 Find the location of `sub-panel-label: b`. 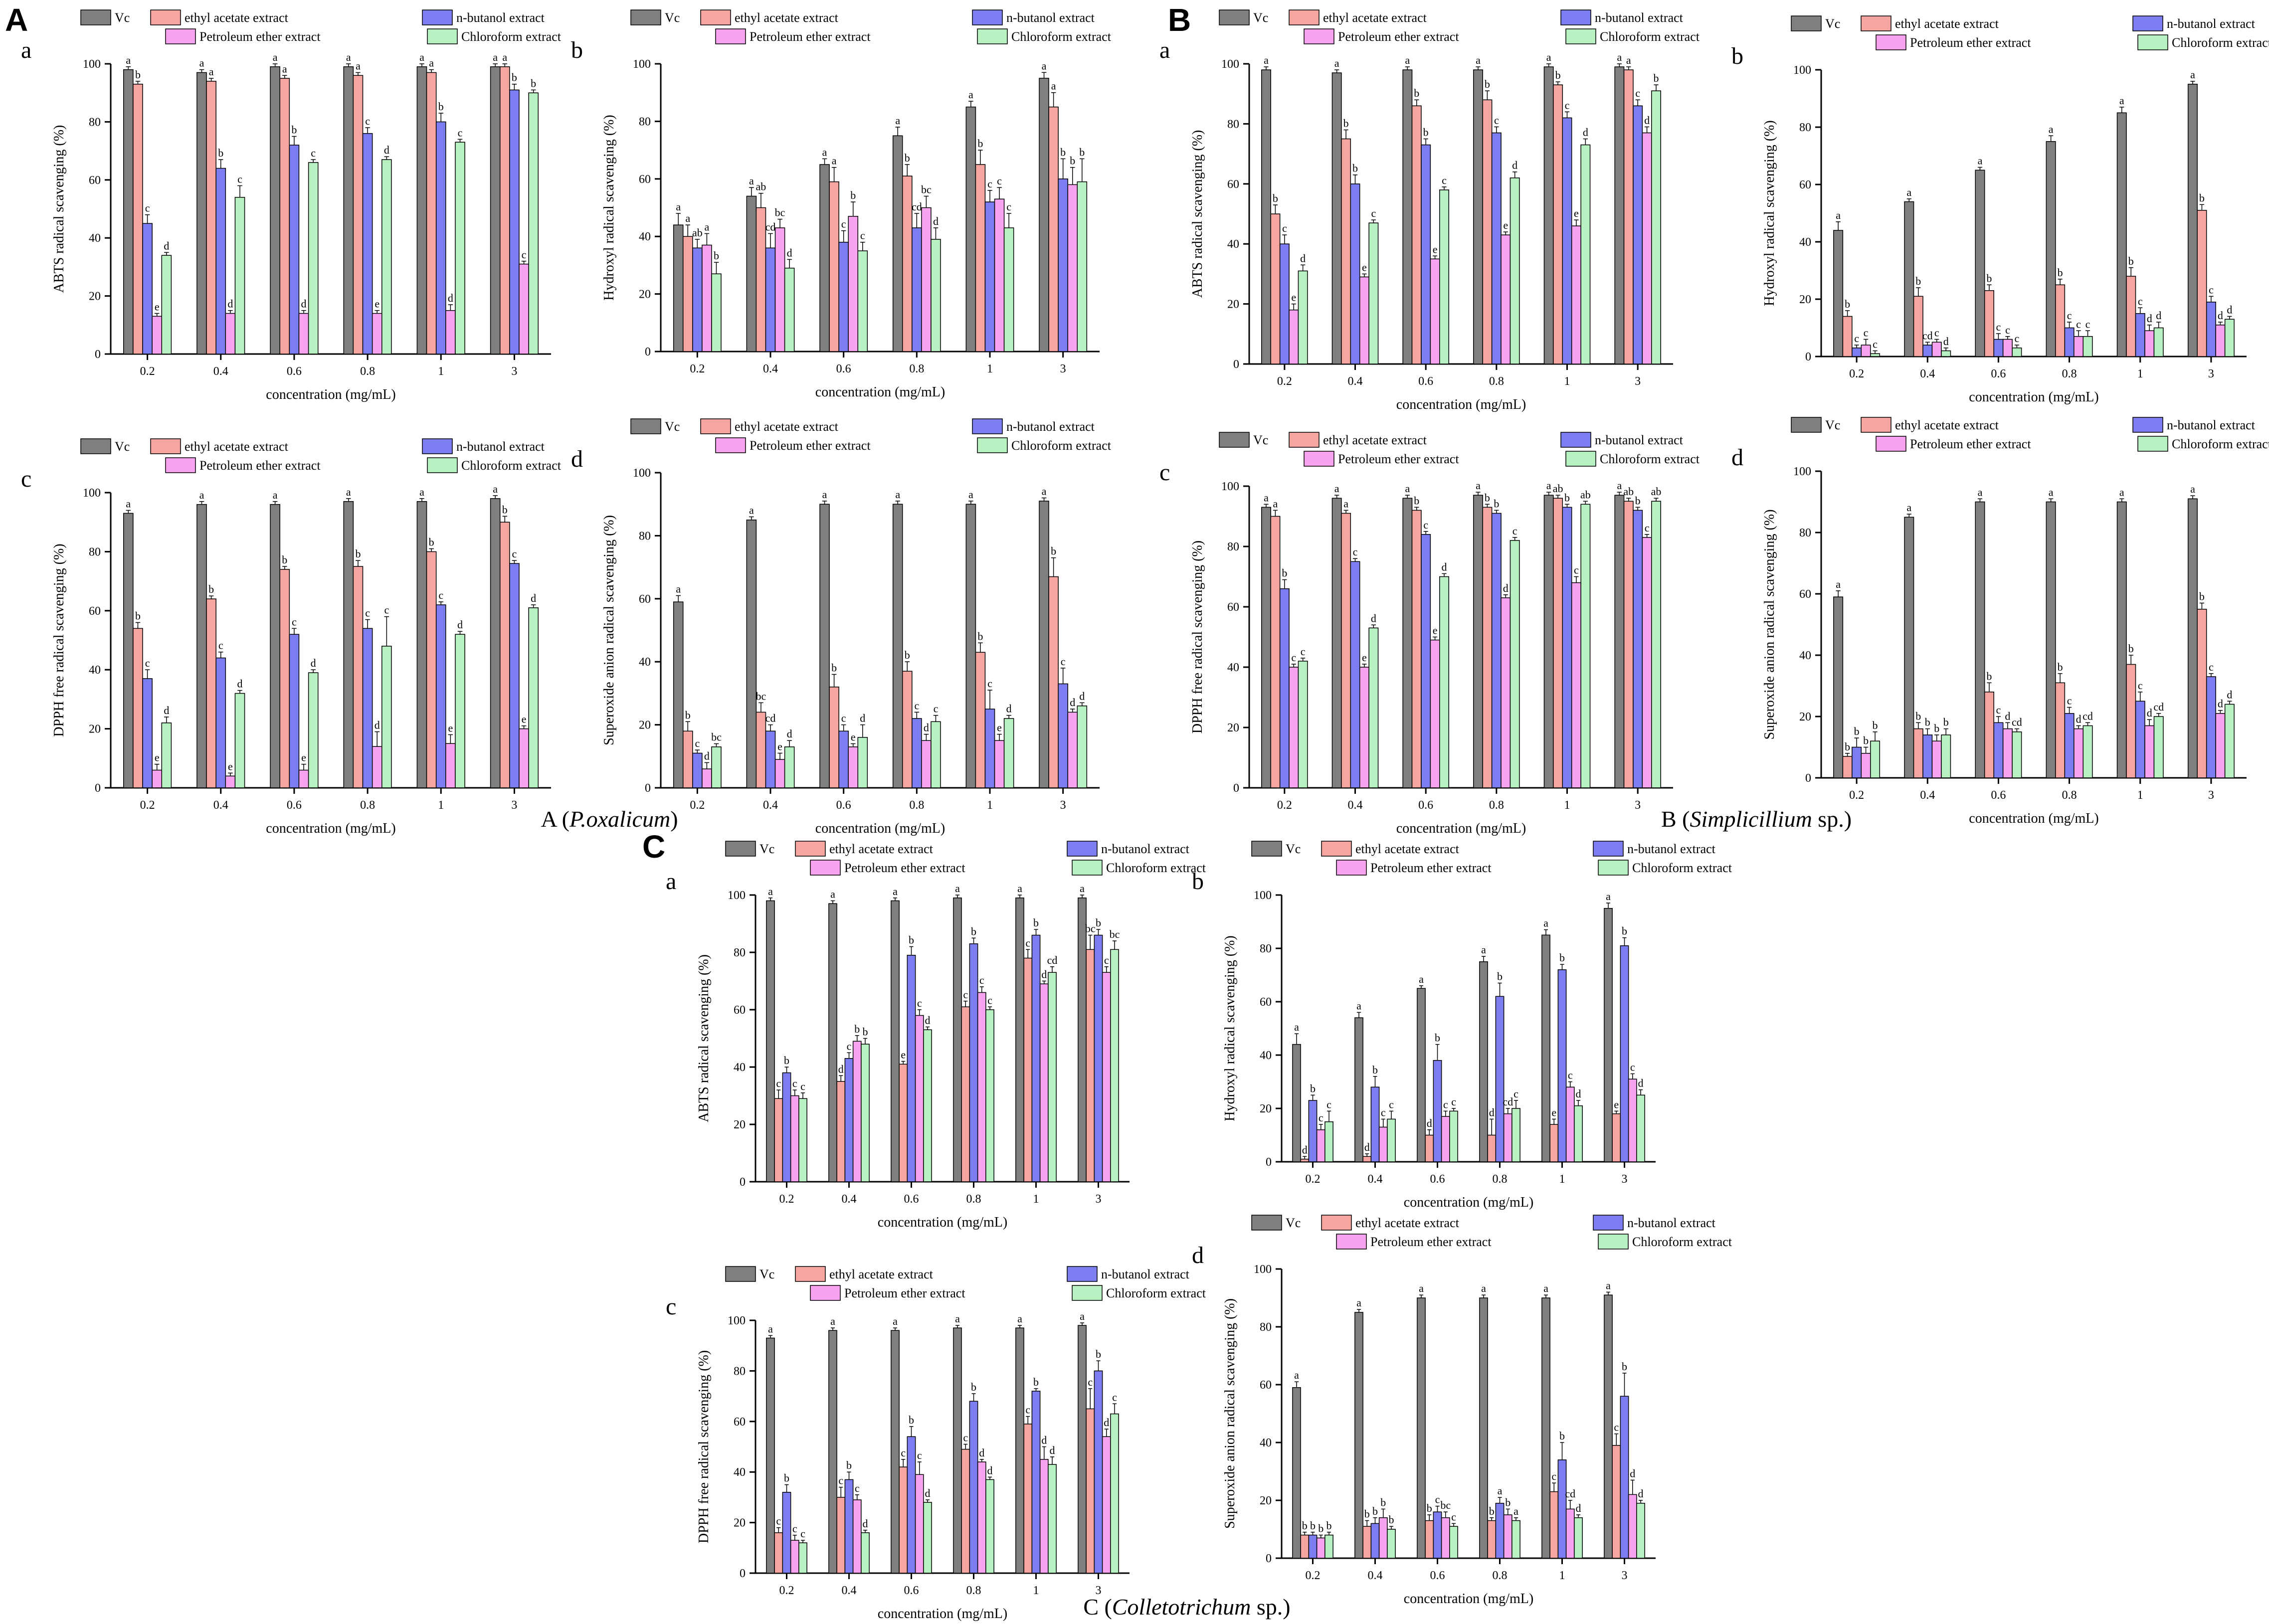

sub-panel-label: b is located at coordinates (1198, 881).